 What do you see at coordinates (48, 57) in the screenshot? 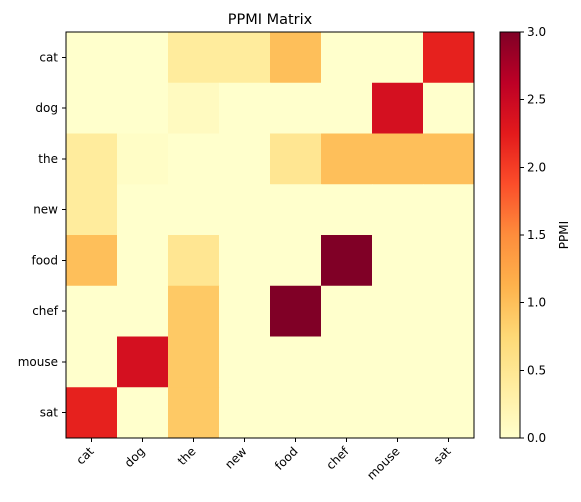
I see `y-tick-label: cat` at bounding box center [48, 57].